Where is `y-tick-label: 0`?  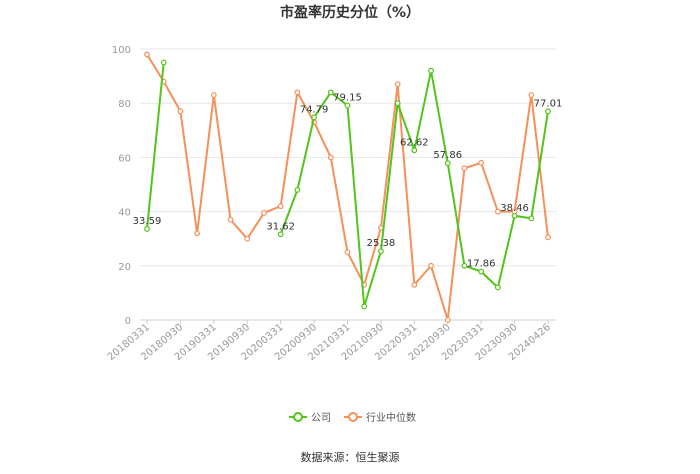 y-tick-label: 0 is located at coordinates (128, 321).